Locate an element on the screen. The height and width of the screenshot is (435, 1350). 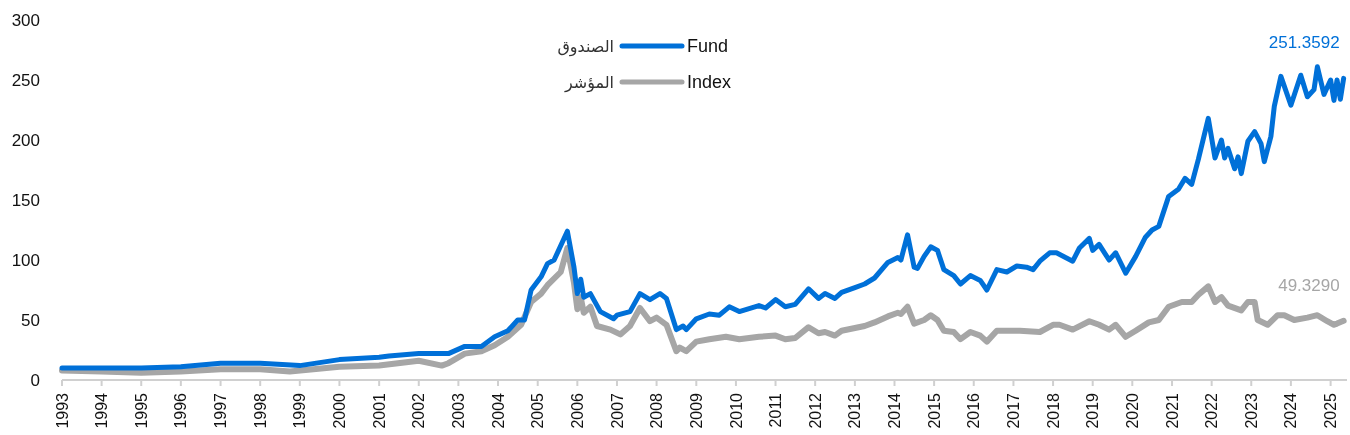
annotation: الصندوق is located at coordinates (585, 47).